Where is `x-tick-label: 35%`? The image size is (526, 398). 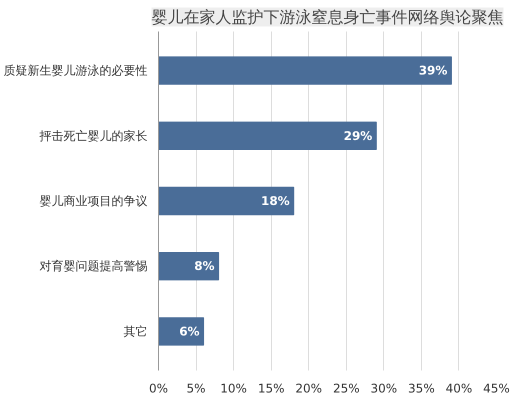
x-tick-label: 35% is located at coordinates (421, 389).